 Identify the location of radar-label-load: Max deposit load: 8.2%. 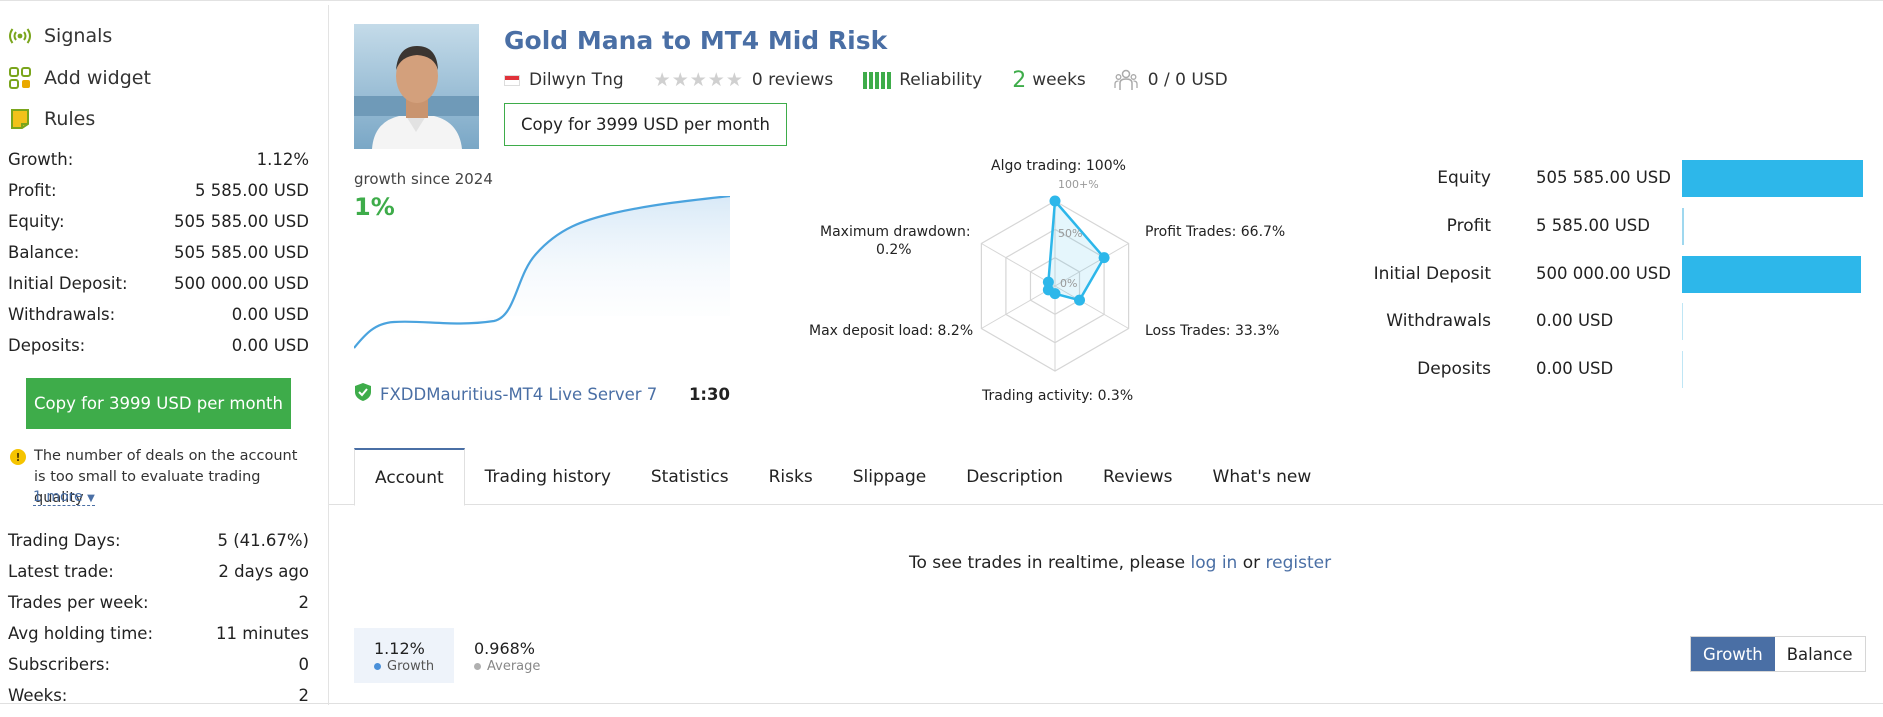
(891, 331).